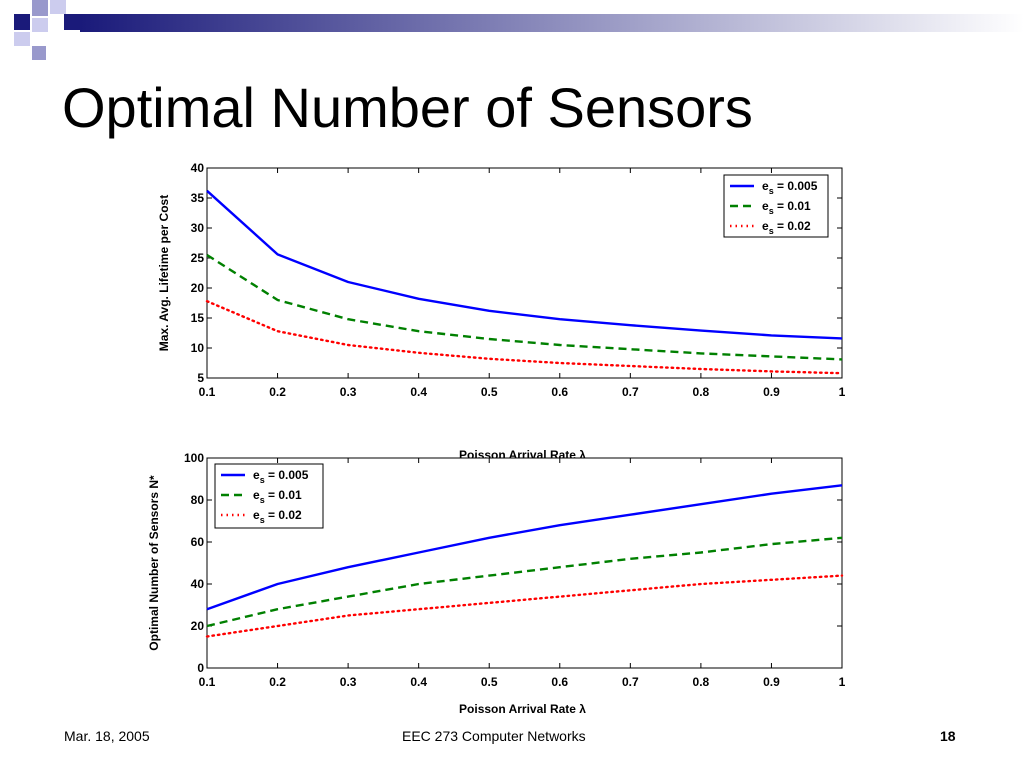  I want to click on y-tick-label: 100, so click(194, 458).